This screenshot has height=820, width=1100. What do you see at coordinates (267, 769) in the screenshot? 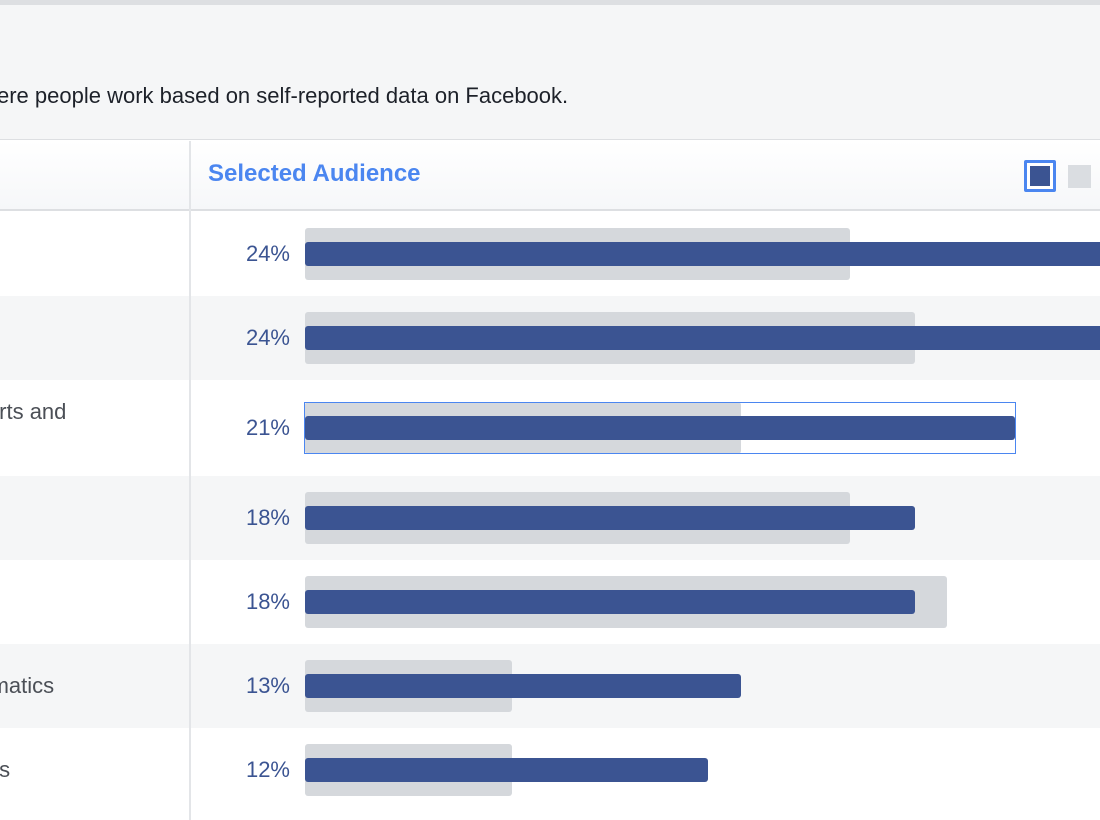
I see `row-percent: 12%` at bounding box center [267, 769].